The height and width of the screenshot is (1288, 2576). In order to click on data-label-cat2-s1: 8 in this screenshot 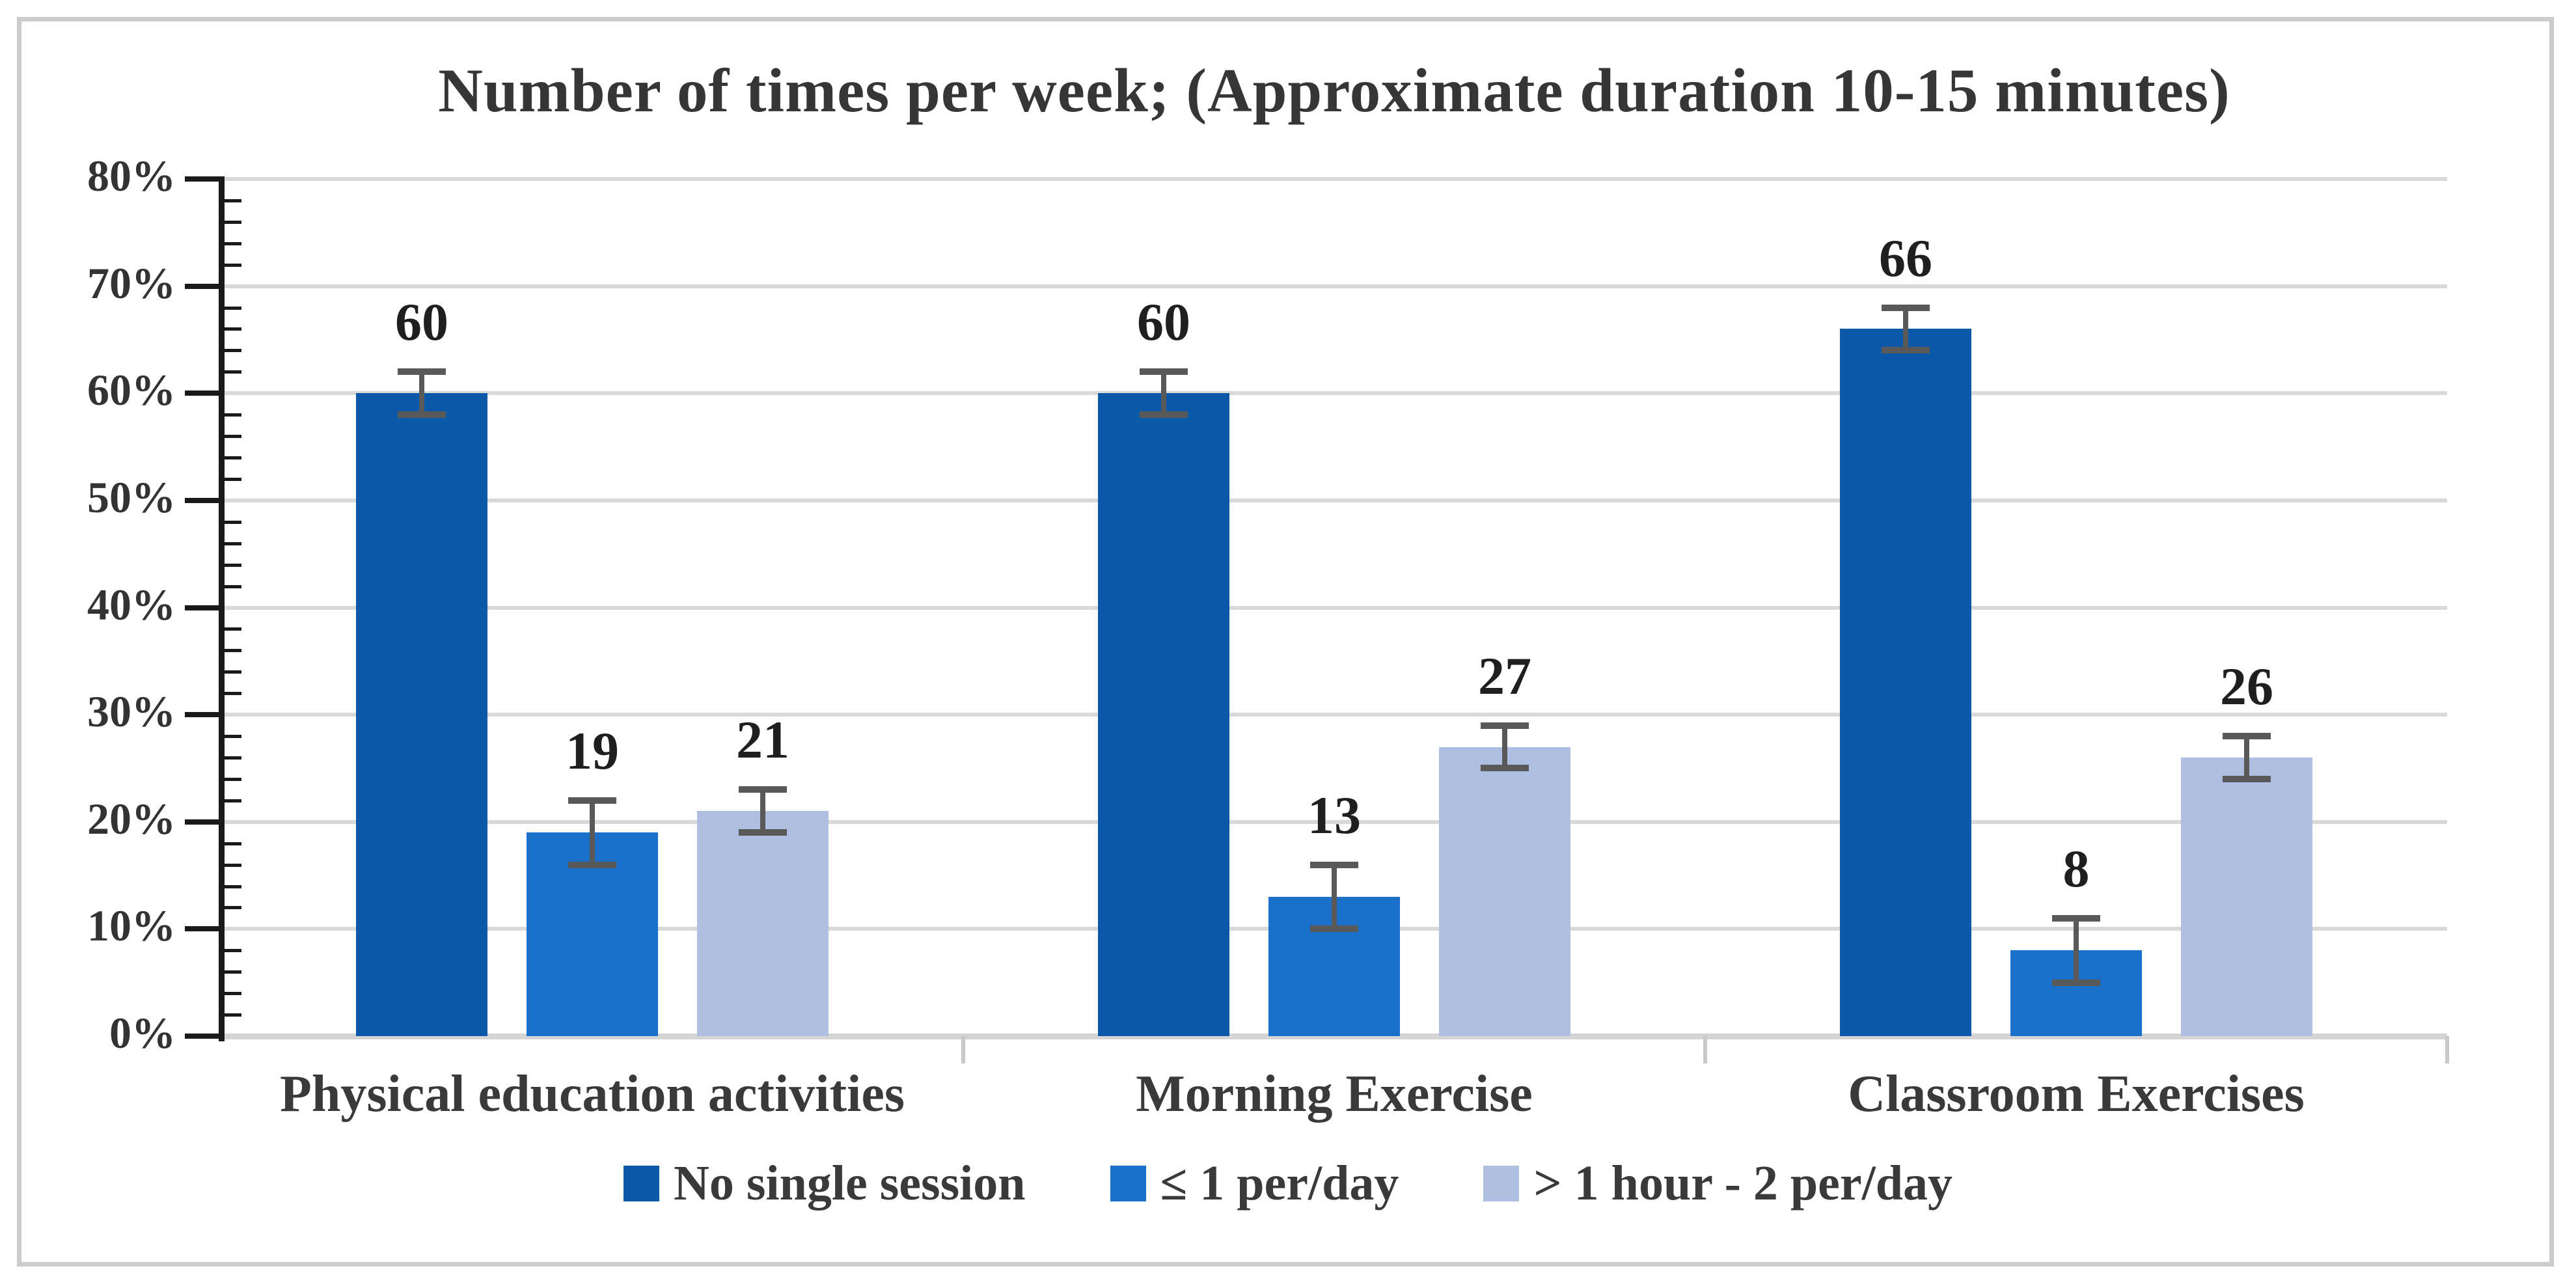, I will do `click(2076, 868)`.